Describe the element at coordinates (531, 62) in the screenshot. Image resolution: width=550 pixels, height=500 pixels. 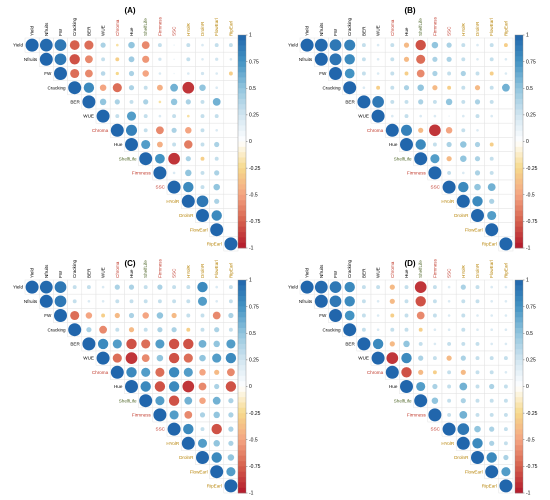
I see `colorbar-tick-label: 0.75` at that location.